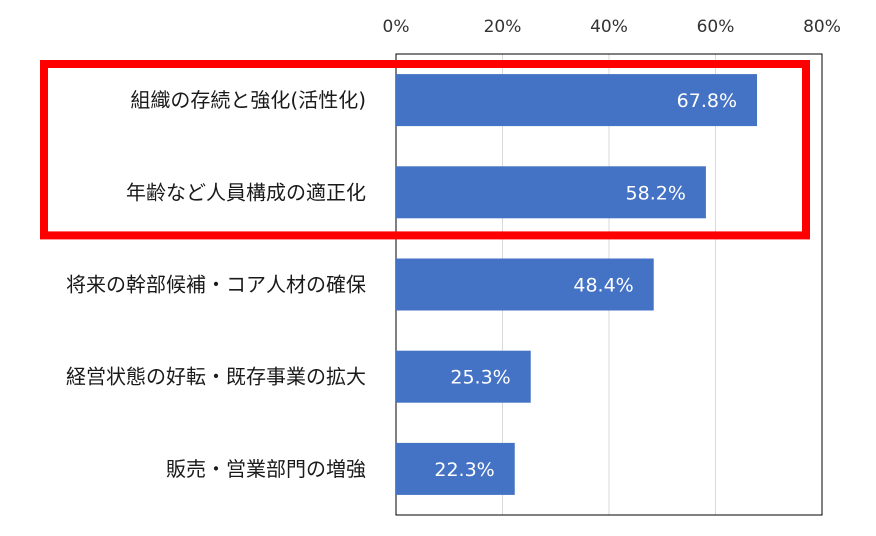 This screenshot has height=536, width=876. I want to click on x-axis-ticks: 0% 20% 40% 60% 80%, so click(612, 27).